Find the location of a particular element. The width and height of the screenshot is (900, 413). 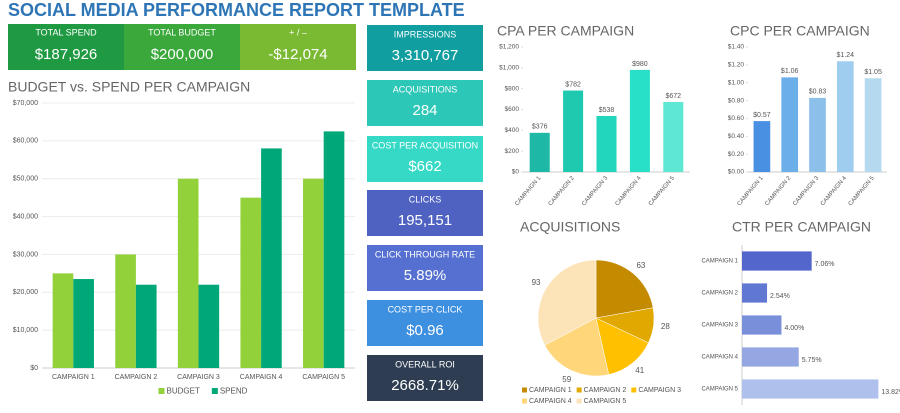

y-tick-label: $0.80 is located at coordinates (736, 100).